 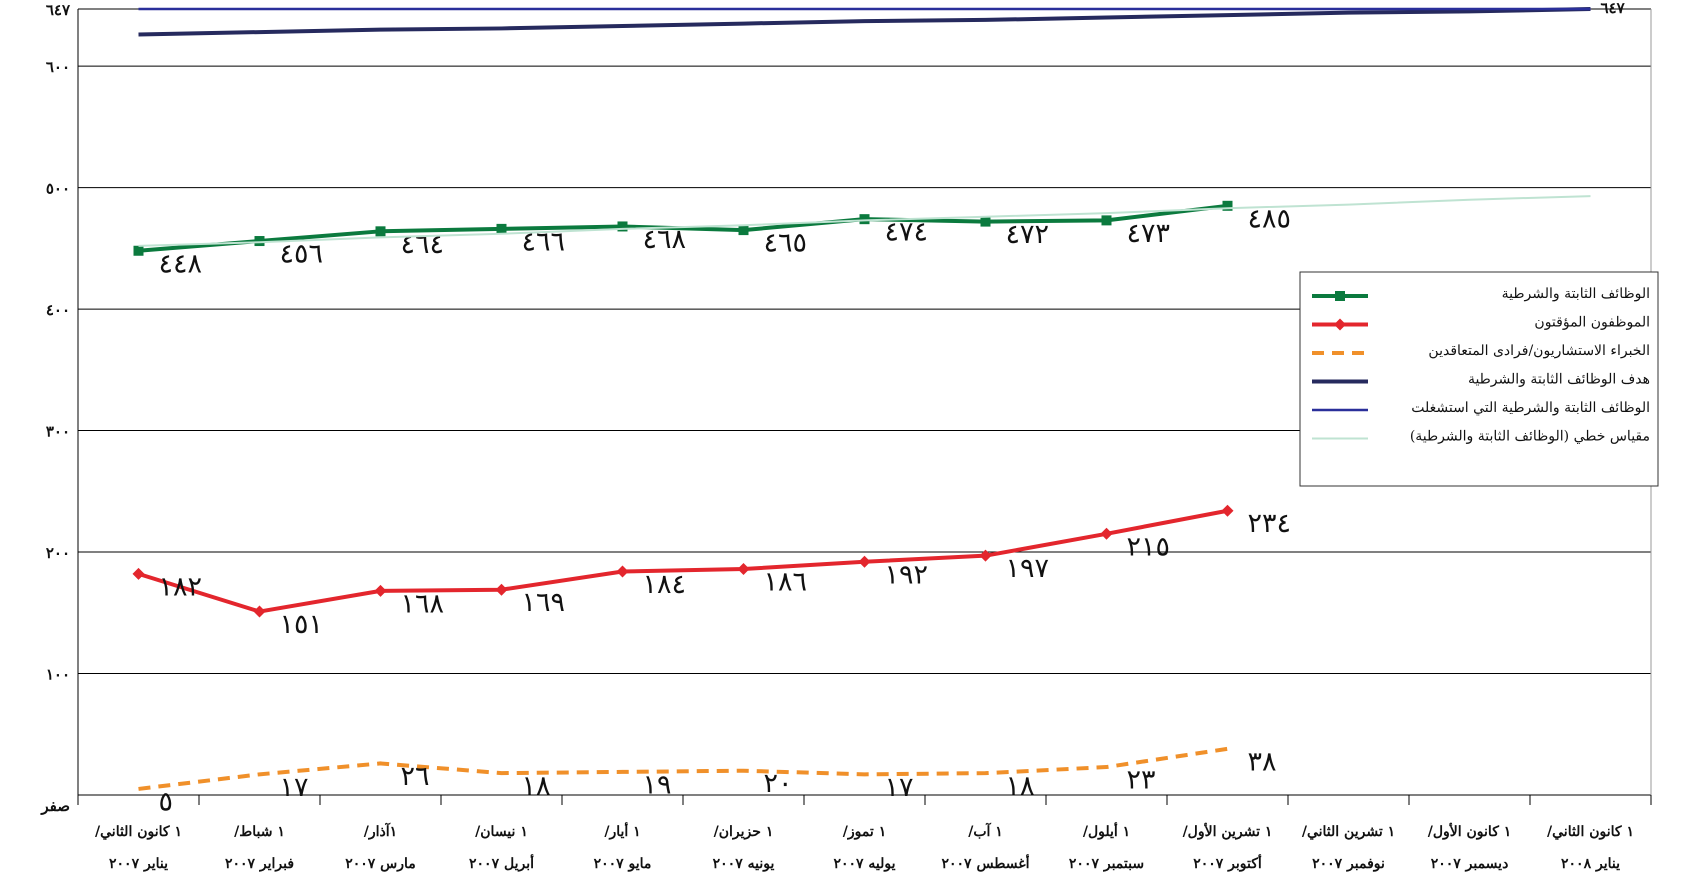 What do you see at coordinates (58, 553) in the screenshot?
I see `y-tick-label: ٢٠٠` at bounding box center [58, 553].